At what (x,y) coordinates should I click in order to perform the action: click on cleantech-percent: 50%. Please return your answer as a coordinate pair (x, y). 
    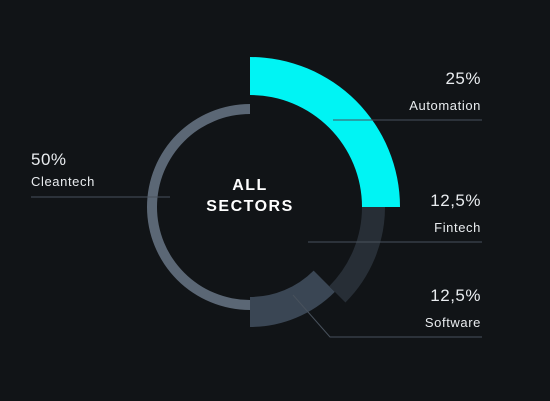
    Looking at the image, I should click on (49, 159).